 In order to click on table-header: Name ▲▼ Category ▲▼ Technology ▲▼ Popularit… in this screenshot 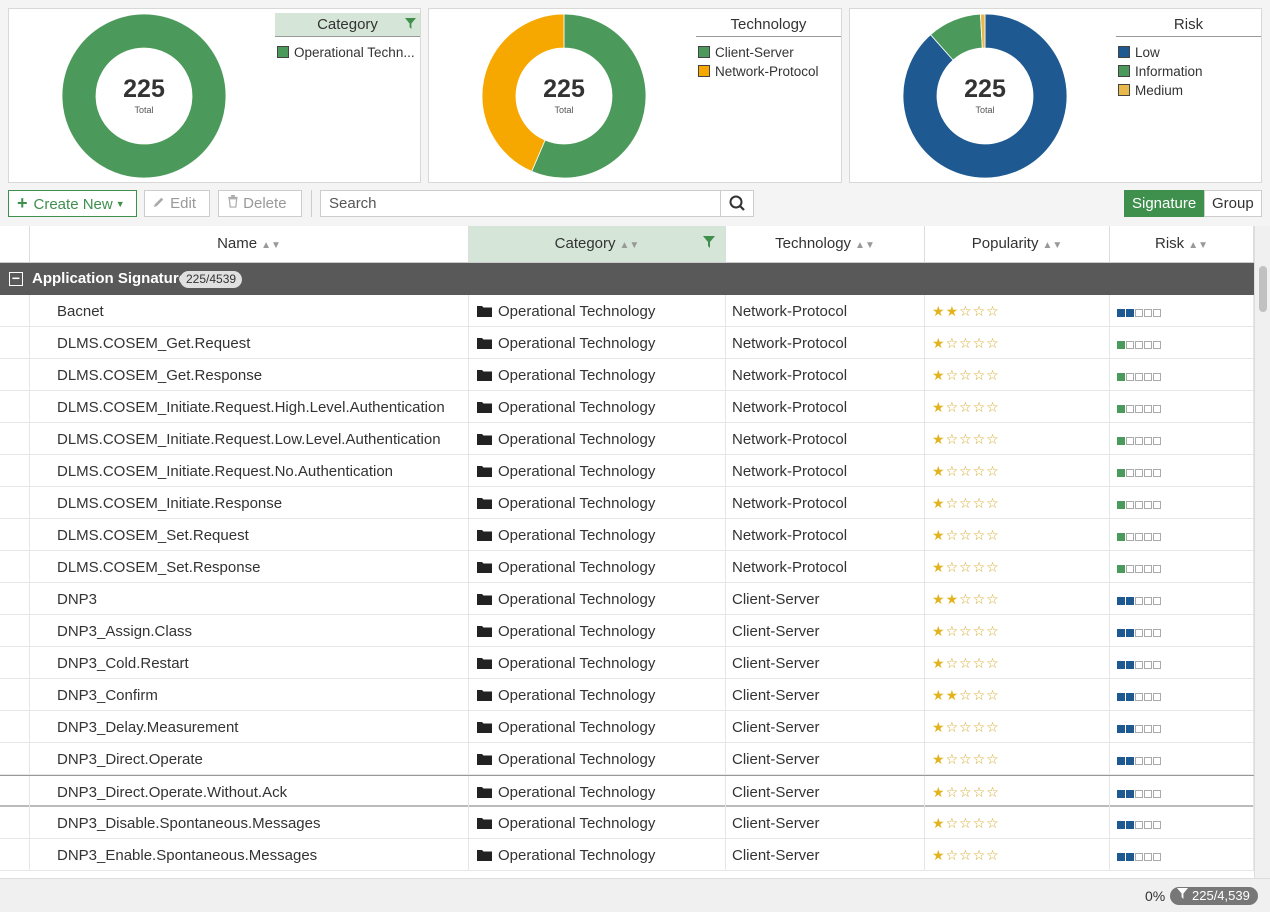, I will do `click(627, 244)`.